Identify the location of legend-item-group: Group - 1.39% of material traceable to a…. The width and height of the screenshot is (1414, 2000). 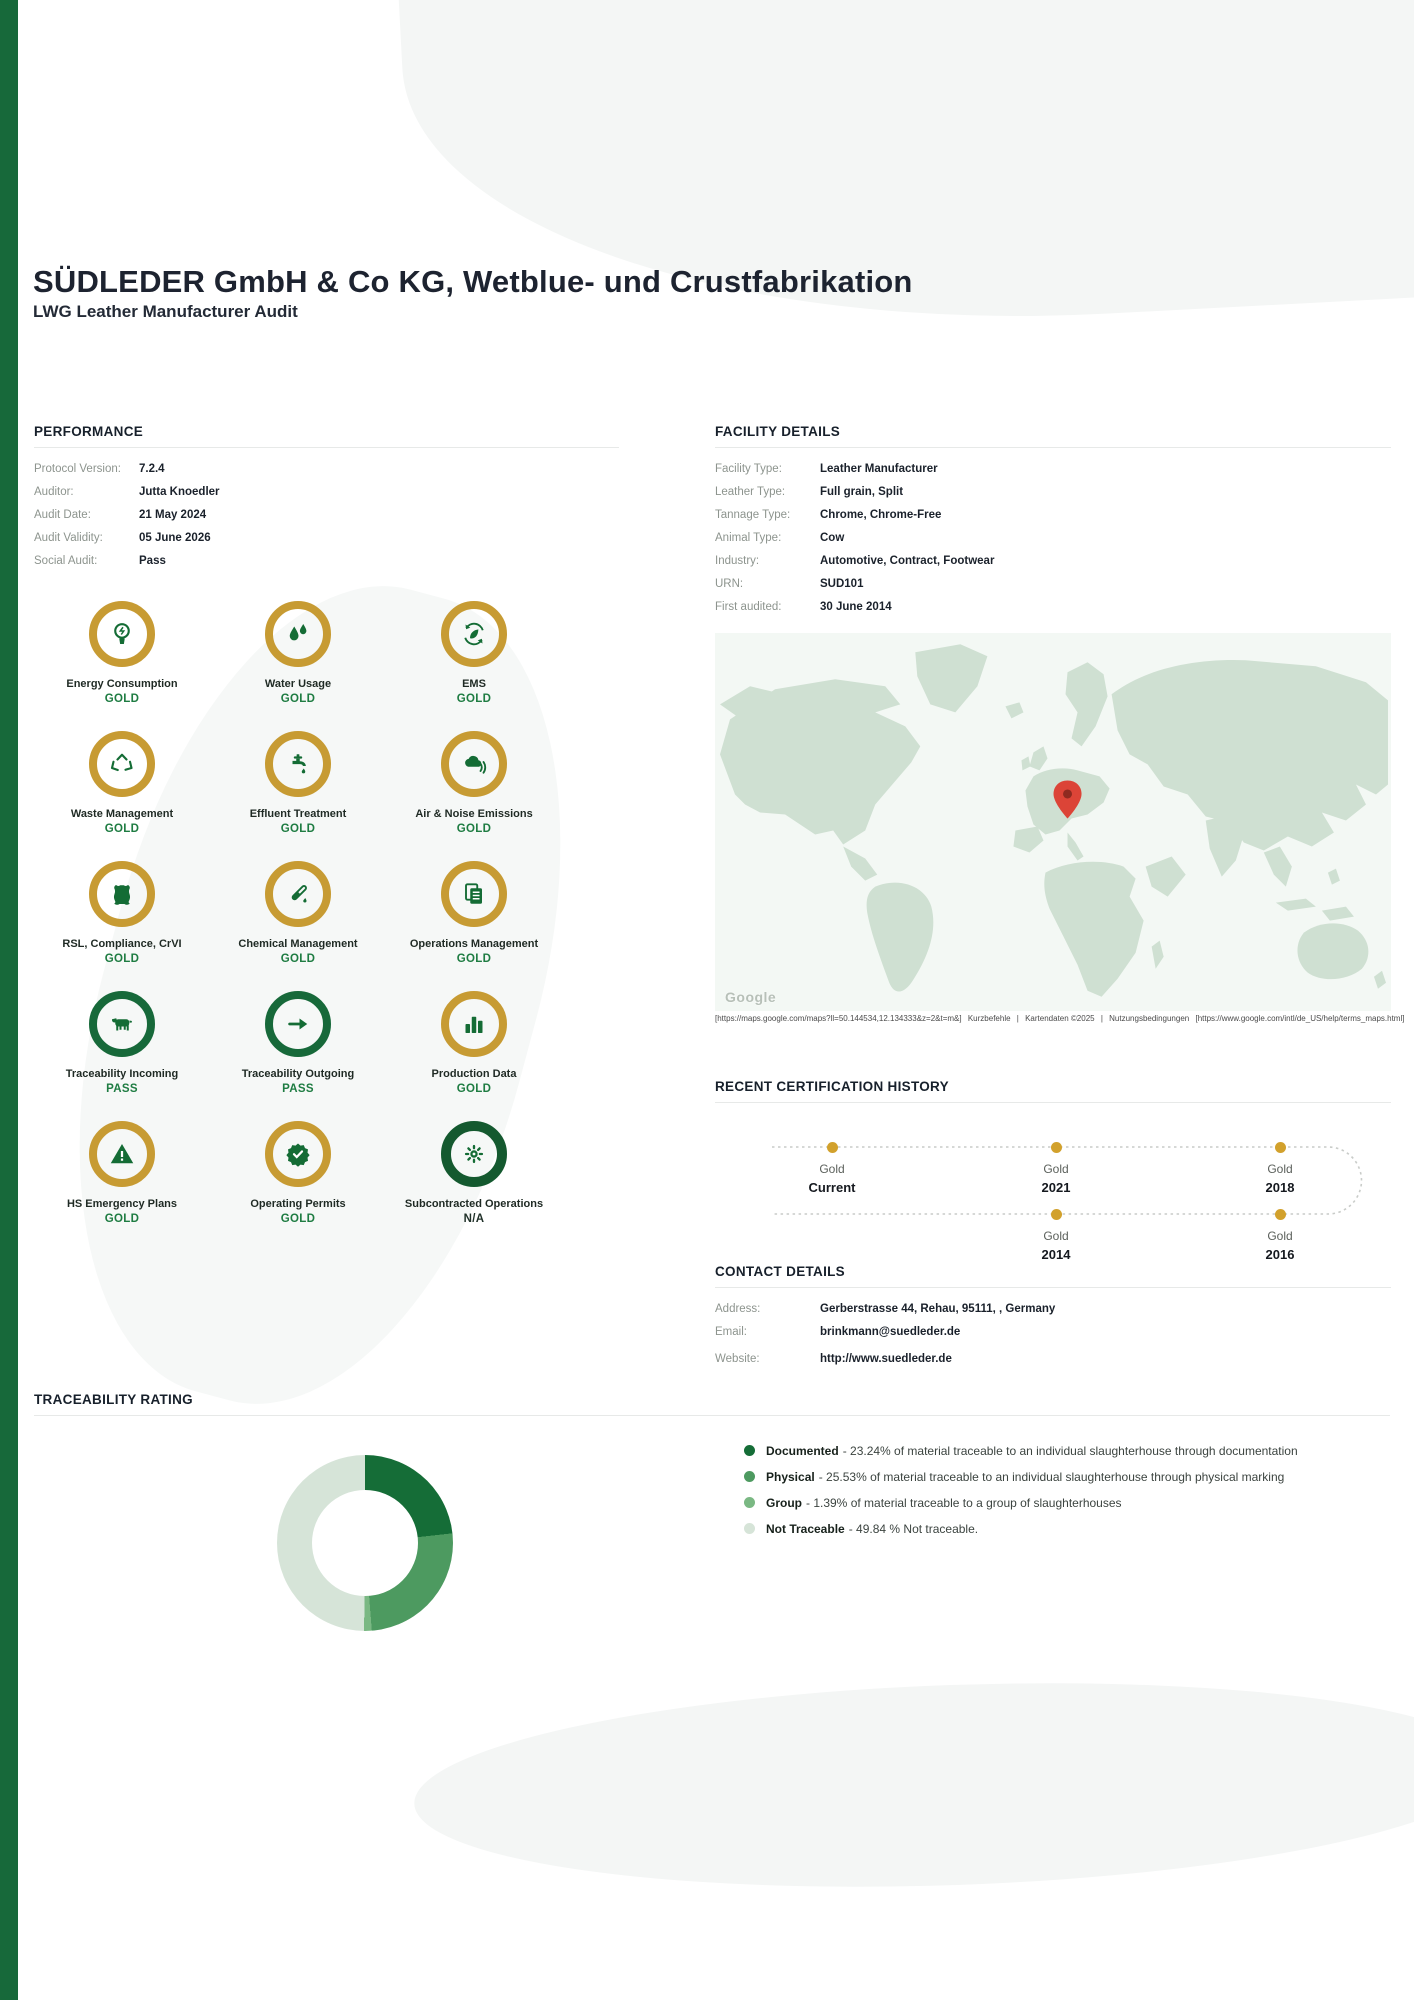
(1074, 1503).